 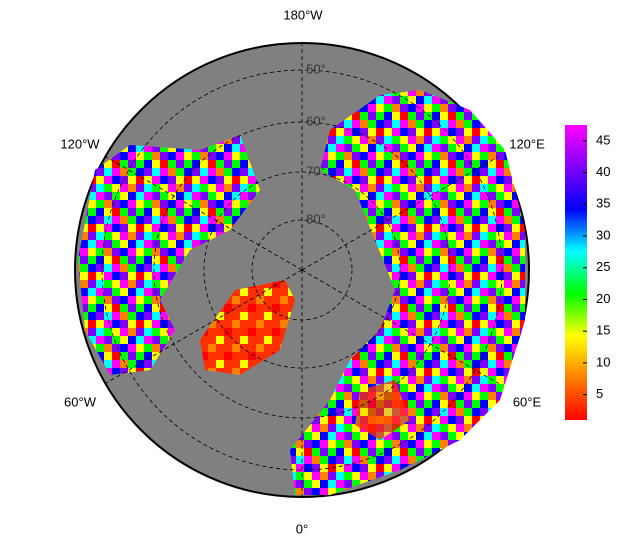 What do you see at coordinates (603, 139) in the screenshot?
I see `colorbar-tick-label: 45` at bounding box center [603, 139].